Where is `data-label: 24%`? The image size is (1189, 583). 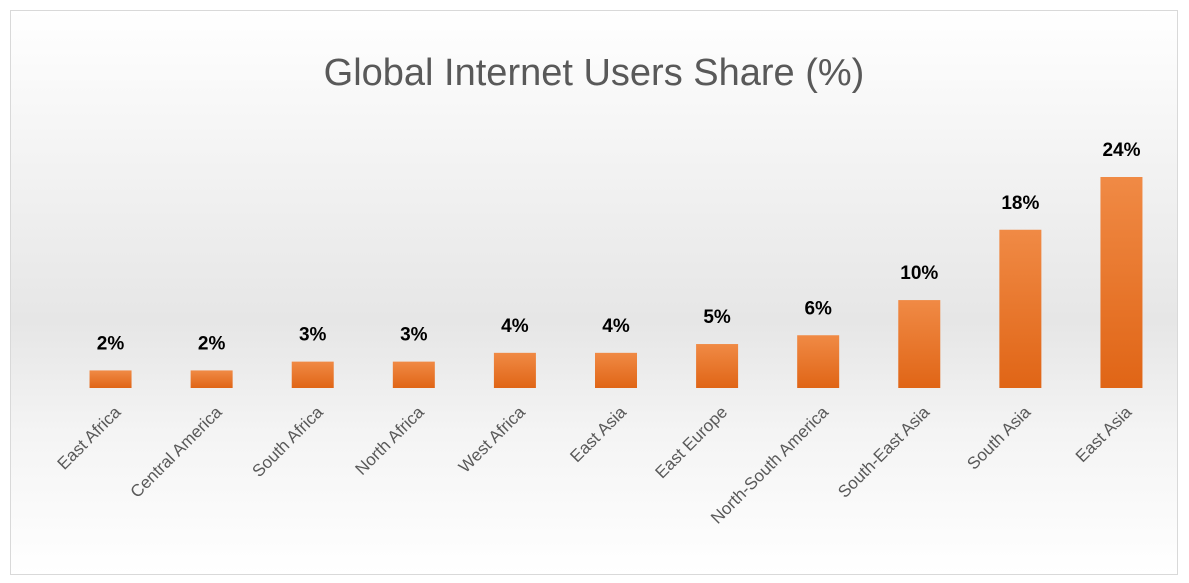 data-label: 24% is located at coordinates (1121, 150).